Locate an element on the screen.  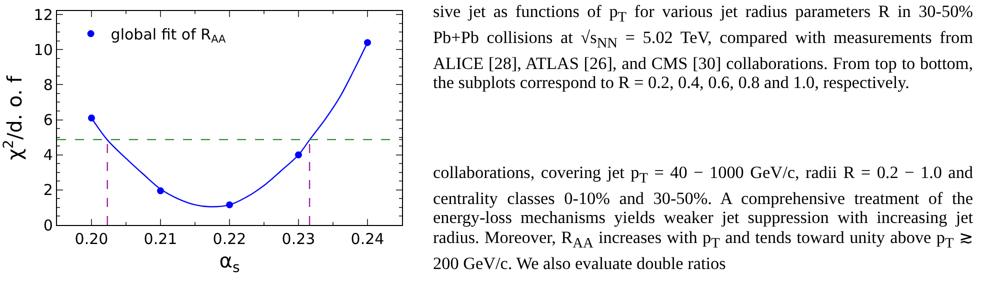
y-tick-label: 6 is located at coordinates (48, 120).